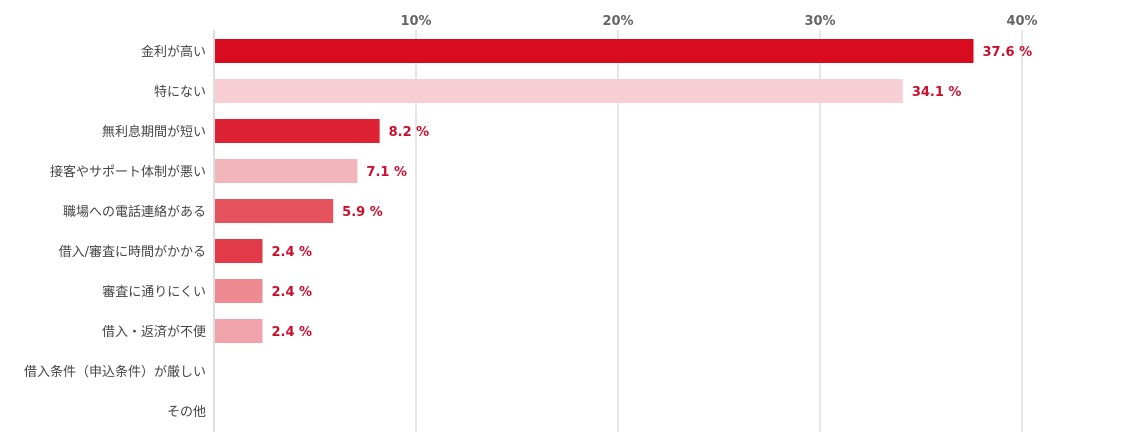 This screenshot has height=445, width=1123. I want to click on category-label: 借入条件（申込条件）が厳しい, so click(115, 372).